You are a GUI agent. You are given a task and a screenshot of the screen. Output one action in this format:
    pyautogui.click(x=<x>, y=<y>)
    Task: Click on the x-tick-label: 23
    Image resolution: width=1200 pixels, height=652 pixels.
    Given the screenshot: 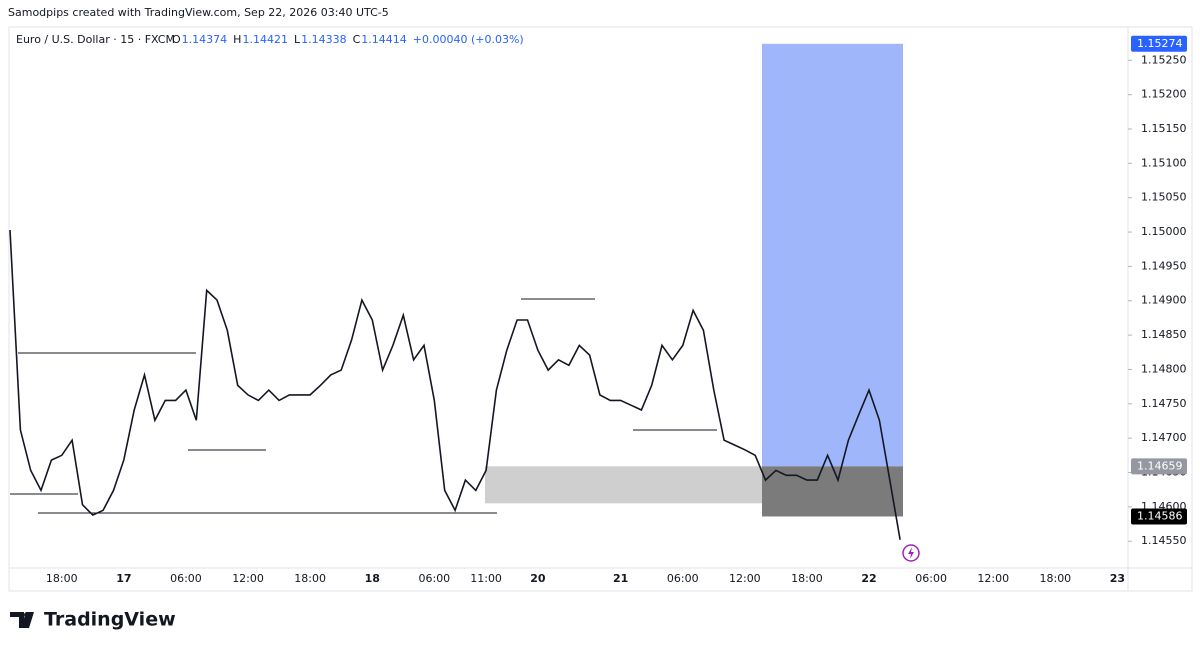 What is the action you would take?
    pyautogui.click(x=1117, y=578)
    